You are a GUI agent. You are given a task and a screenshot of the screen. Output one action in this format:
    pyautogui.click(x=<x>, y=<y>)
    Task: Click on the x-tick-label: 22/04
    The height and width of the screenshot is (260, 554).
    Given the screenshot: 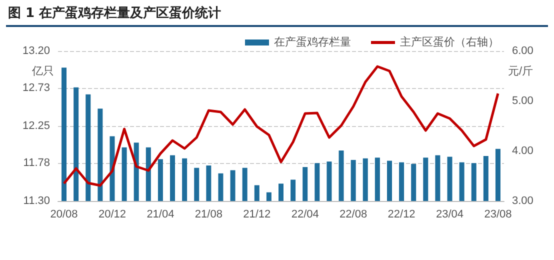 What is the action you would take?
    pyautogui.click(x=305, y=214)
    